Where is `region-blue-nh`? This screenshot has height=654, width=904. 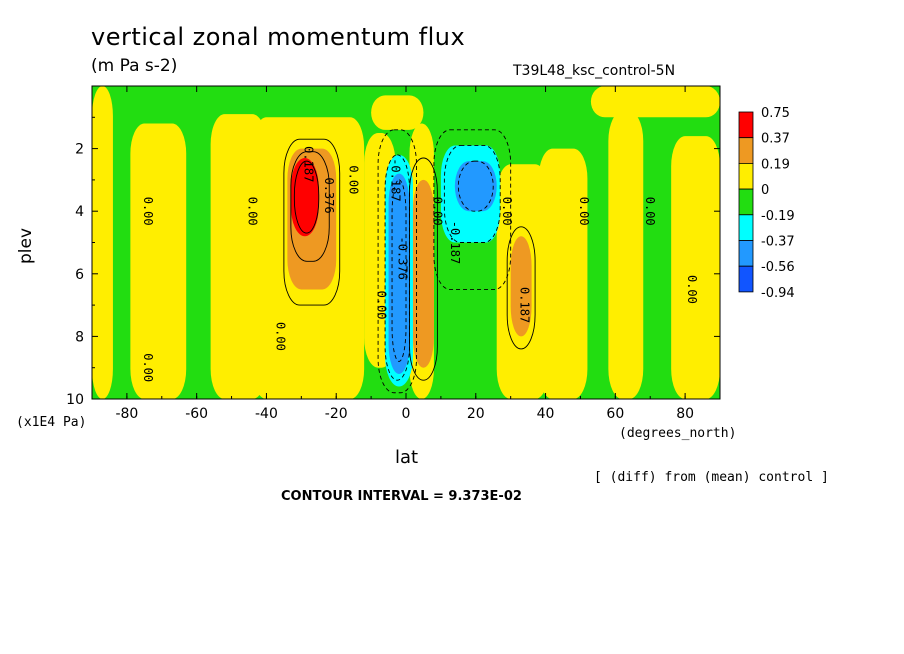 region-blue-nh is located at coordinates (475, 186).